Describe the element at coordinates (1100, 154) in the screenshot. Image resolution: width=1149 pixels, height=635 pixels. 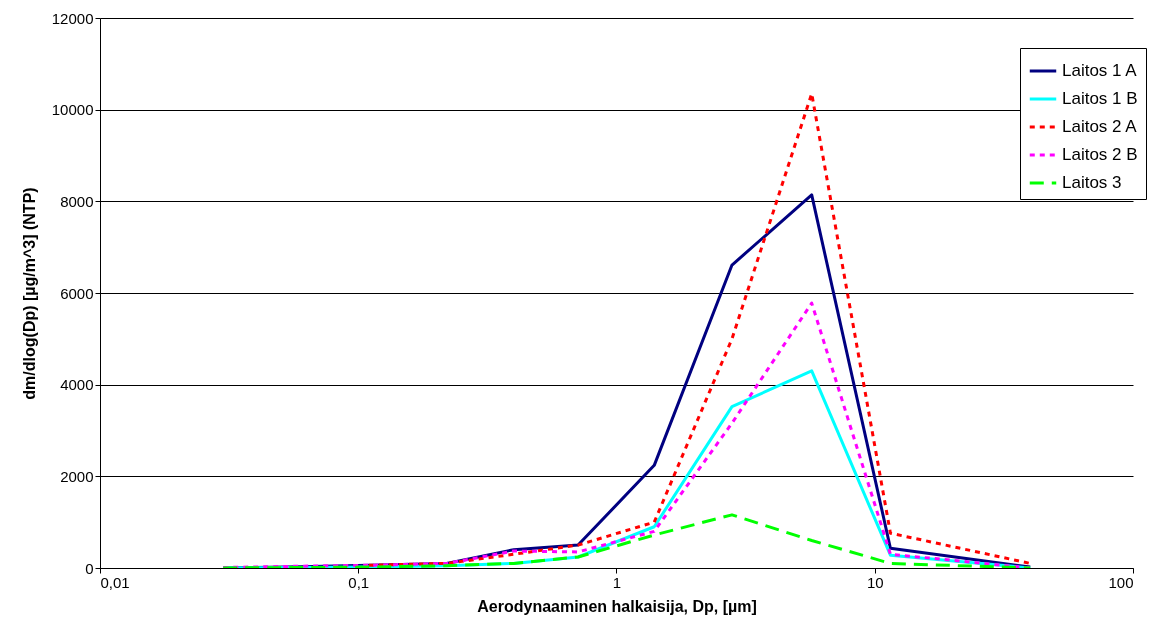
I see `legend-label: Laitos 2 B` at that location.